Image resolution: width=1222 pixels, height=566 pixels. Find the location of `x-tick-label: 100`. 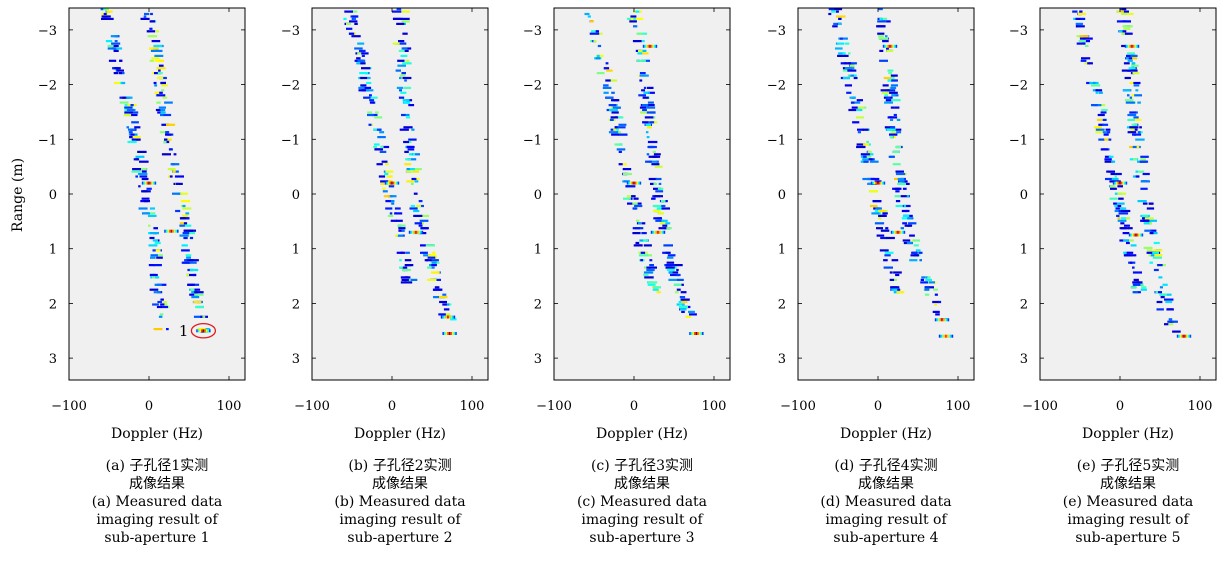

x-tick-label: 100 is located at coordinates (472, 406).